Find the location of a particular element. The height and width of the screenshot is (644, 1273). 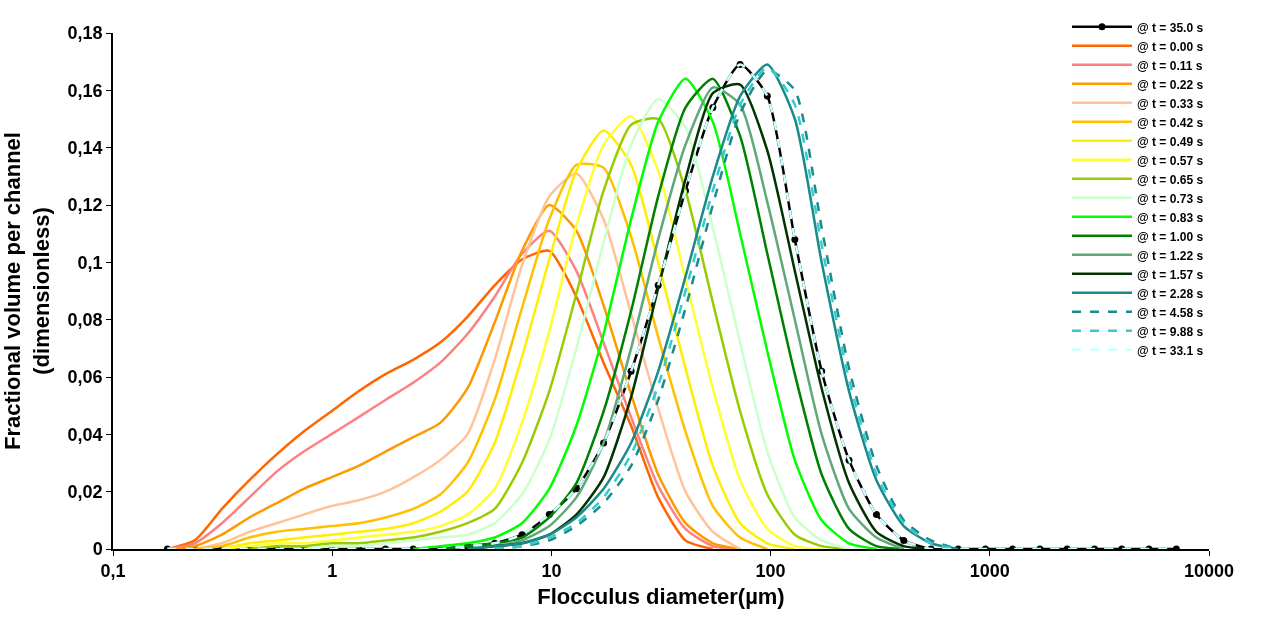

legend-label: @ t = 0.00 s is located at coordinates (1170, 46).